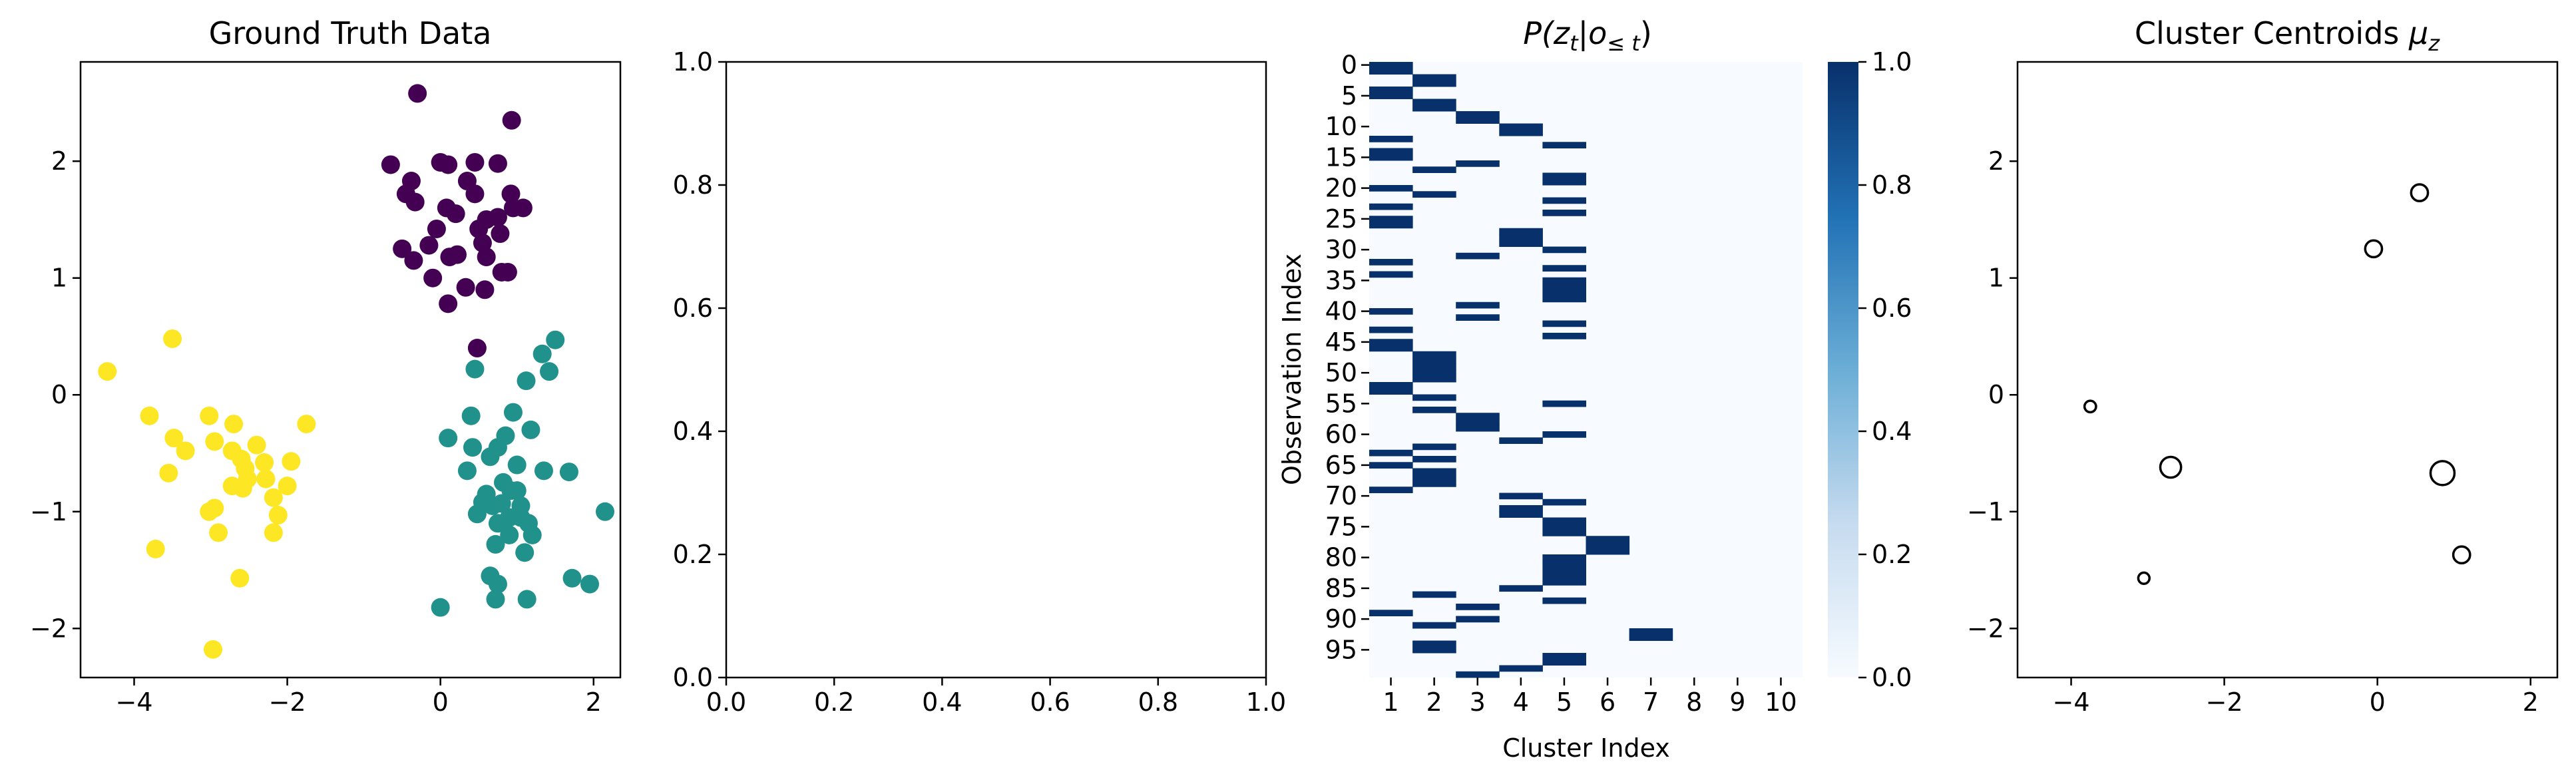 This screenshot has height=784, width=2576. I want to click on centroids-title-text: Cluster Centroids, so click(2272, 33).